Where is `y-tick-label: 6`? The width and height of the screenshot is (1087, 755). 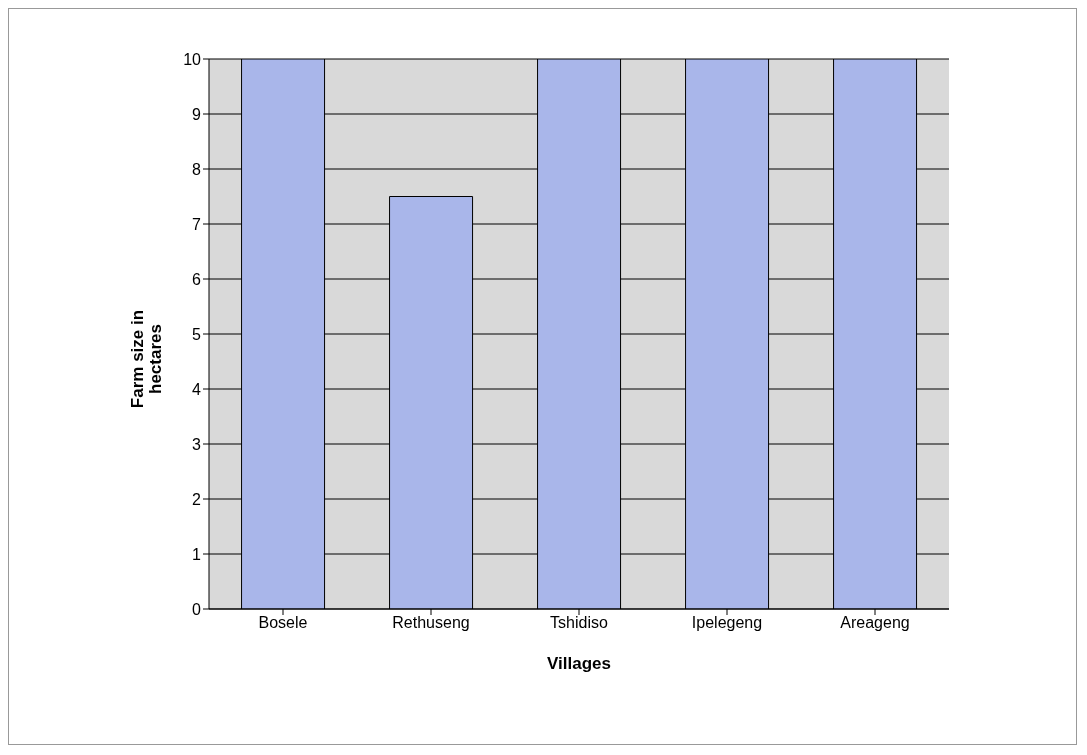 y-tick-label: 6 is located at coordinates (197, 279).